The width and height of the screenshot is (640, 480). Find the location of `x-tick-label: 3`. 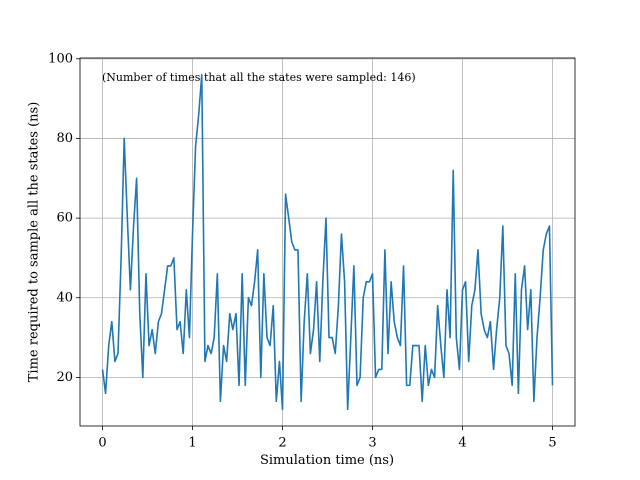

x-tick-label: 3 is located at coordinates (372, 443).